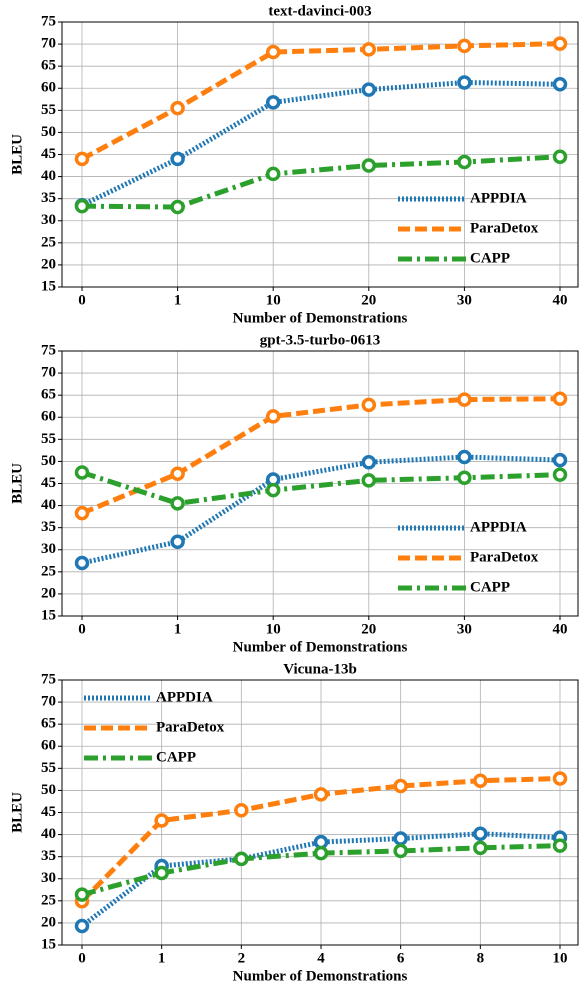 Image resolution: width=587 pixels, height=987 pixels. What do you see at coordinates (320, 669) in the screenshot?
I see `chart-title: Vicuna-13b` at bounding box center [320, 669].